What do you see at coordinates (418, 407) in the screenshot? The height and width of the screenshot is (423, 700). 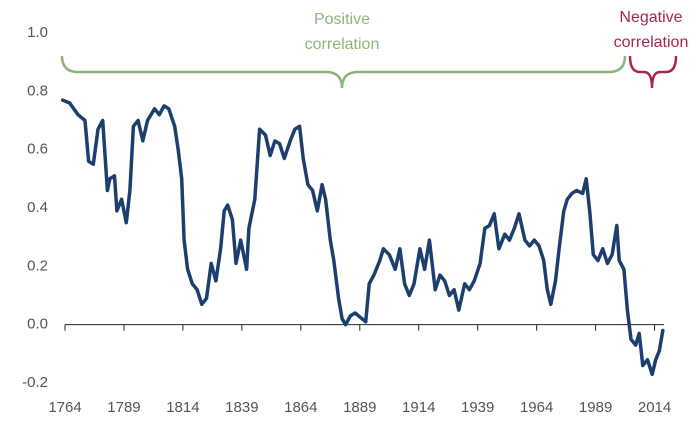 I see `x-tick-label: 1914` at bounding box center [418, 407].